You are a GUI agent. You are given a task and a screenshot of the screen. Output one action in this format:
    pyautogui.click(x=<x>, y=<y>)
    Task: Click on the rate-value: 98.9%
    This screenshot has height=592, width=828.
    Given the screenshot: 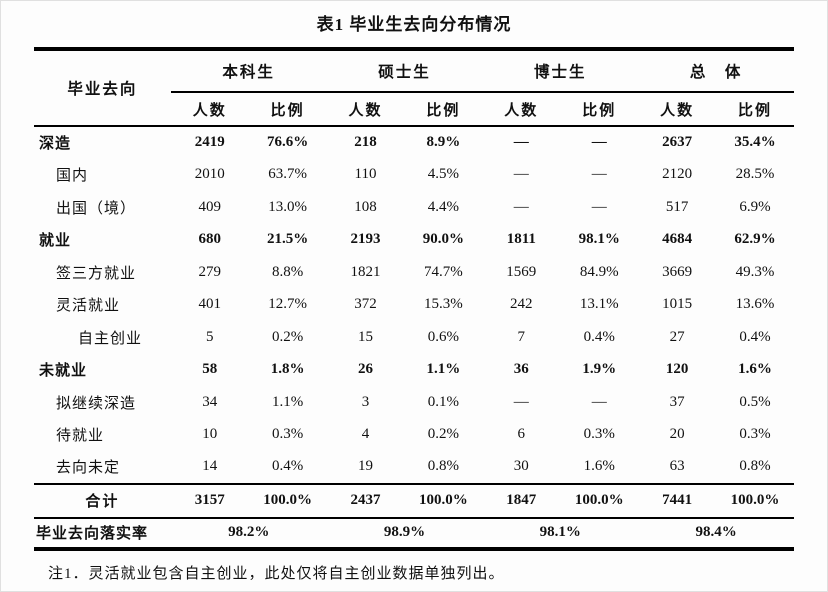 What is the action you would take?
    pyautogui.click(x=404, y=532)
    